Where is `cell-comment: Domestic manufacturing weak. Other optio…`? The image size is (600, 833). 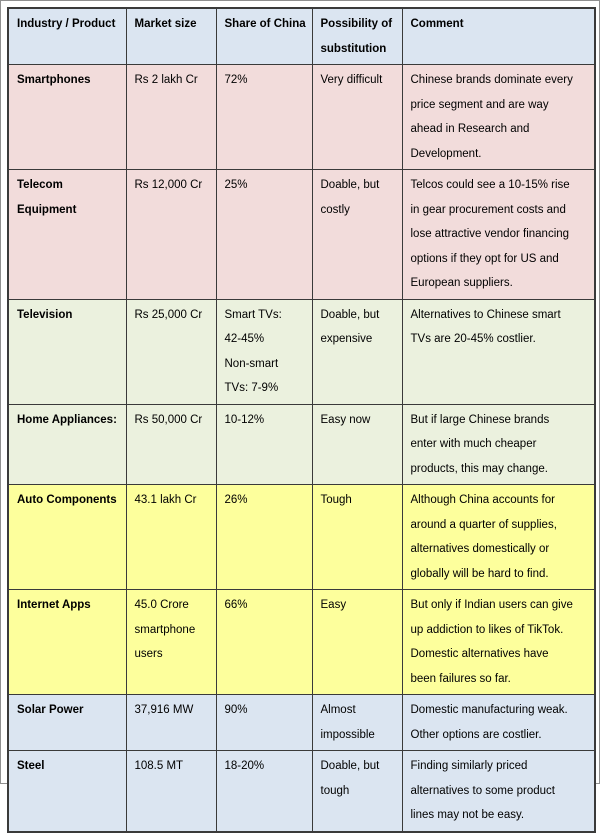 cell-comment: Domestic manufacturing weak. Other optio… is located at coordinates (498, 722).